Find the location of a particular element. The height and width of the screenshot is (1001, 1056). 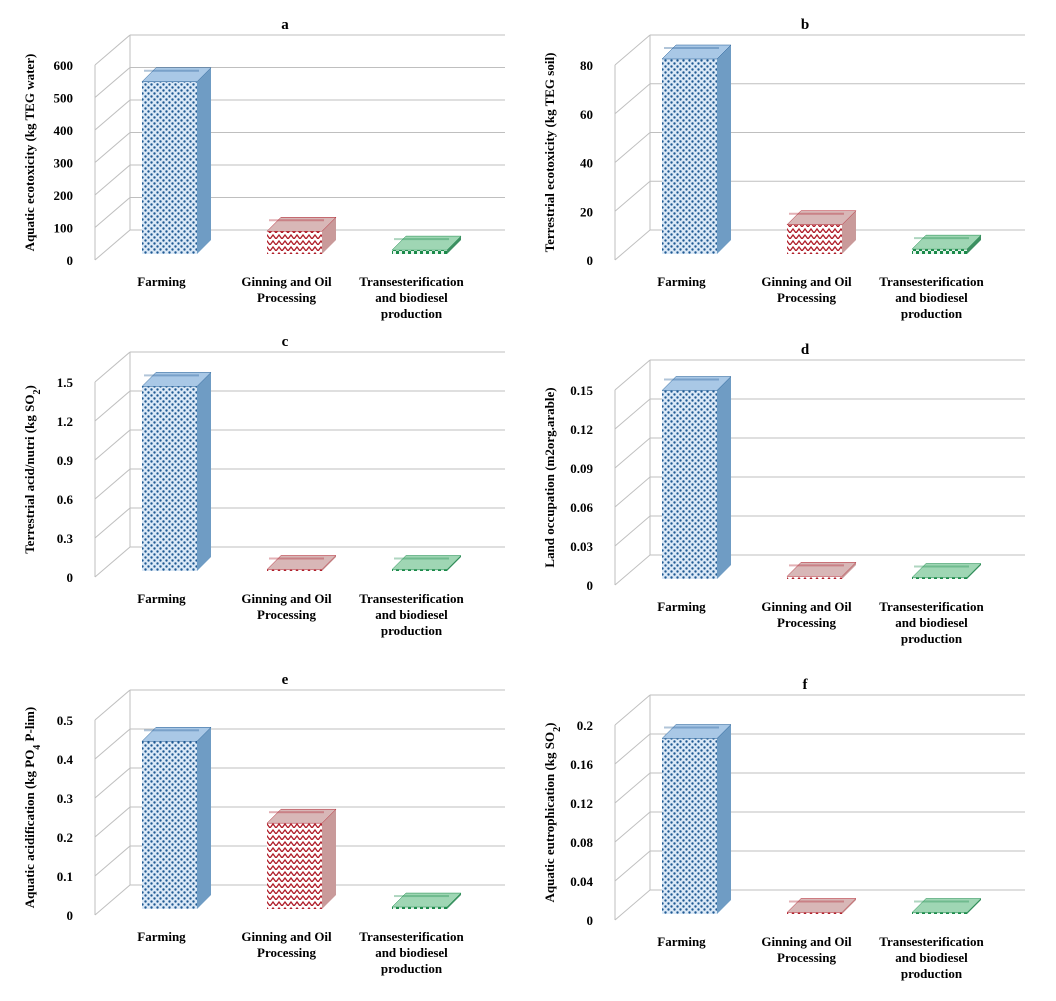

panel-title: e is located at coordinates (285, 680).